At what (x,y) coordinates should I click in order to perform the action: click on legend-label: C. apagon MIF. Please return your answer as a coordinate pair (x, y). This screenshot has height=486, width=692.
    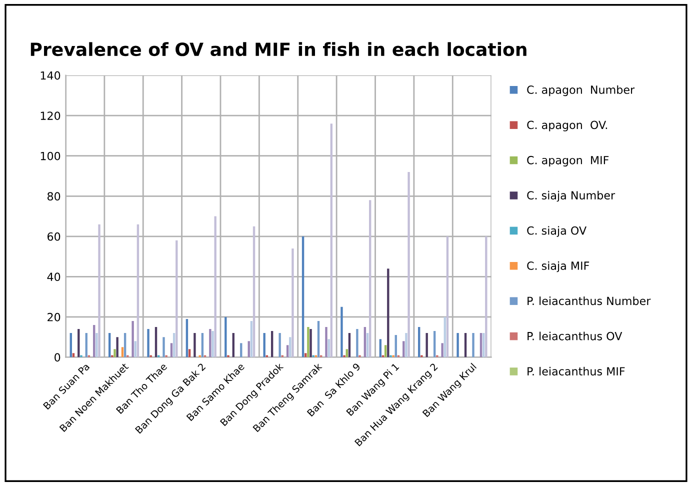
    Looking at the image, I should click on (568, 161).